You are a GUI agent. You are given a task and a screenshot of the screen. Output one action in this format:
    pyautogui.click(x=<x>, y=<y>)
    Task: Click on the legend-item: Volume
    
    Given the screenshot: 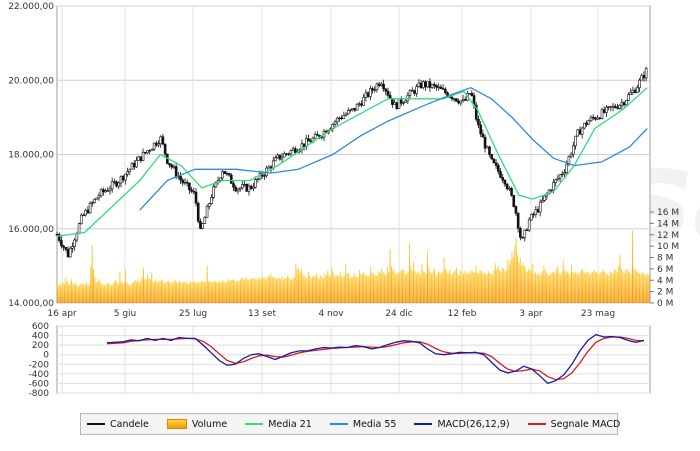 What is the action you would take?
    pyautogui.click(x=196, y=424)
    